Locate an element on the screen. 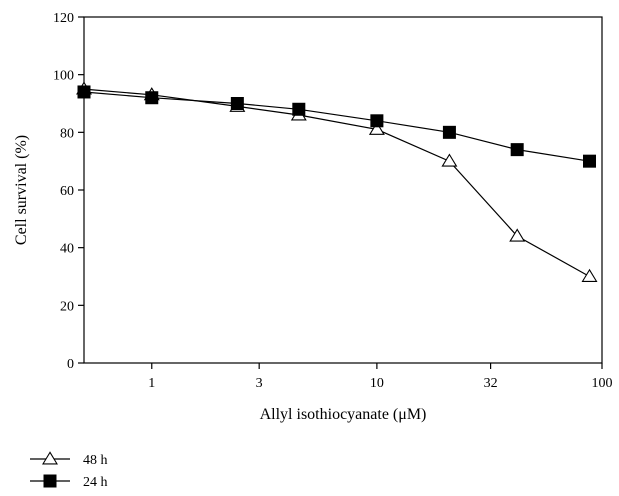  legend: 48 h 24 h is located at coordinates (69, 470).